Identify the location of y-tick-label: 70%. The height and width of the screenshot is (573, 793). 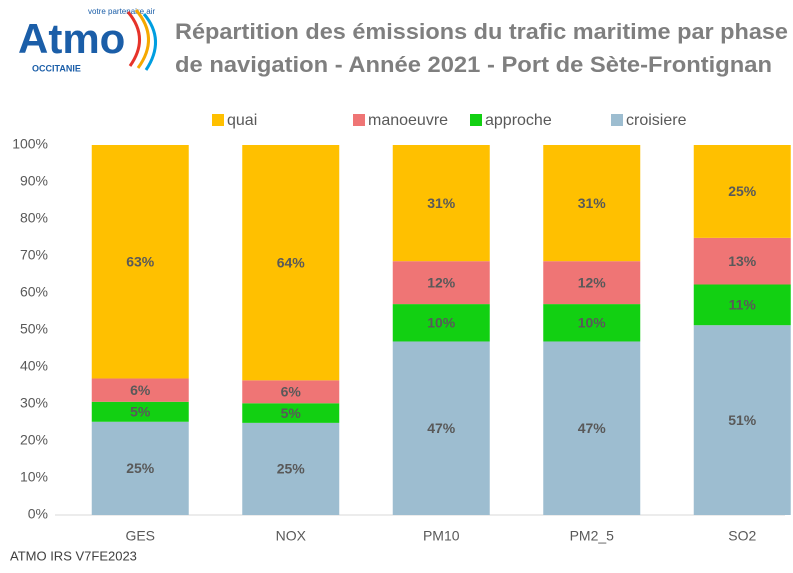
(34, 255).